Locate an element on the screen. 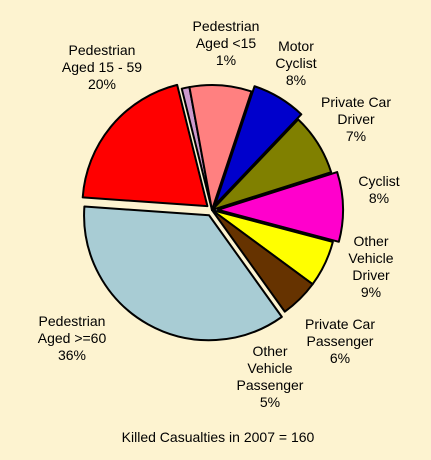  slice-label-line: 7% is located at coordinates (356, 136).